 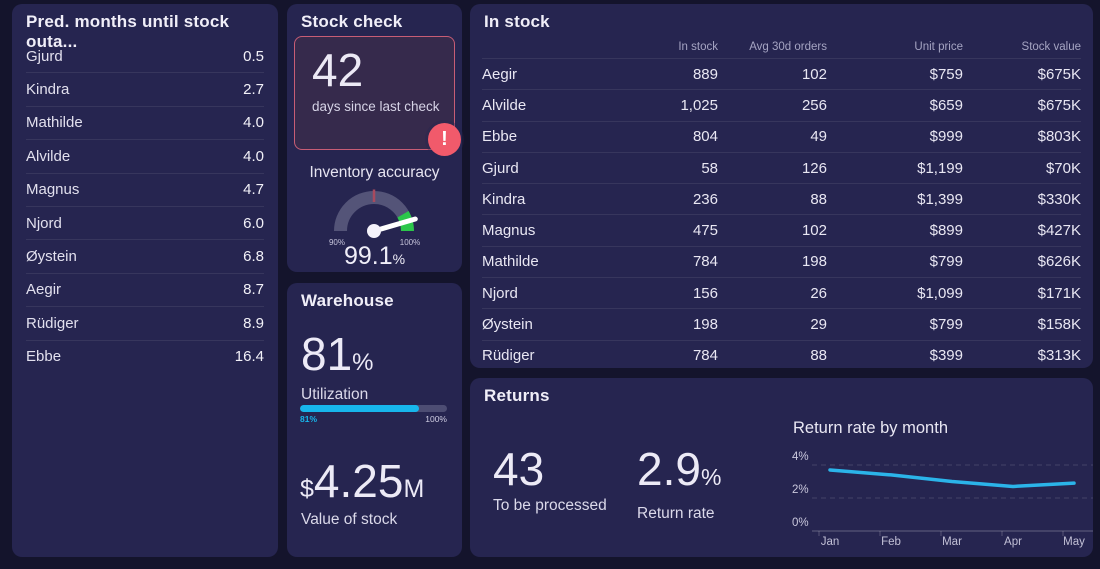 I want to click on item-value: 2.7, so click(x=253, y=90).